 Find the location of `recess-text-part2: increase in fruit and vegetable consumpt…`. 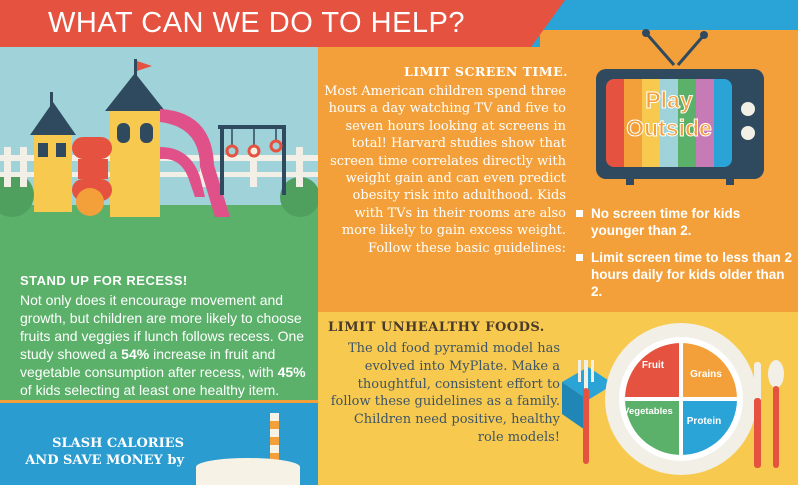

recess-text-part2: increase in fruit and vegetable consumpt… is located at coordinates (149, 363).